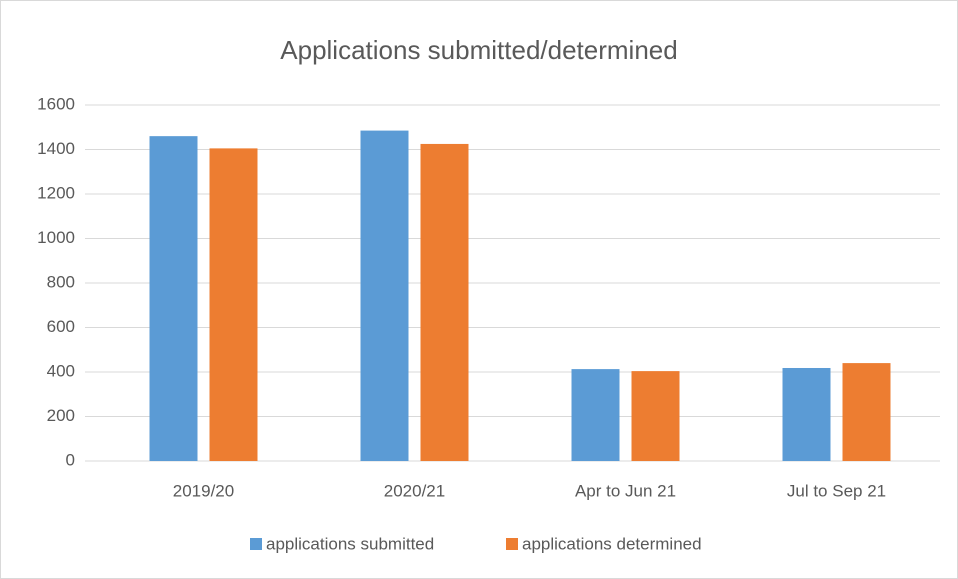 This screenshot has height=579, width=958. I want to click on x-tick-label: Apr to Jun 21, so click(625, 490).